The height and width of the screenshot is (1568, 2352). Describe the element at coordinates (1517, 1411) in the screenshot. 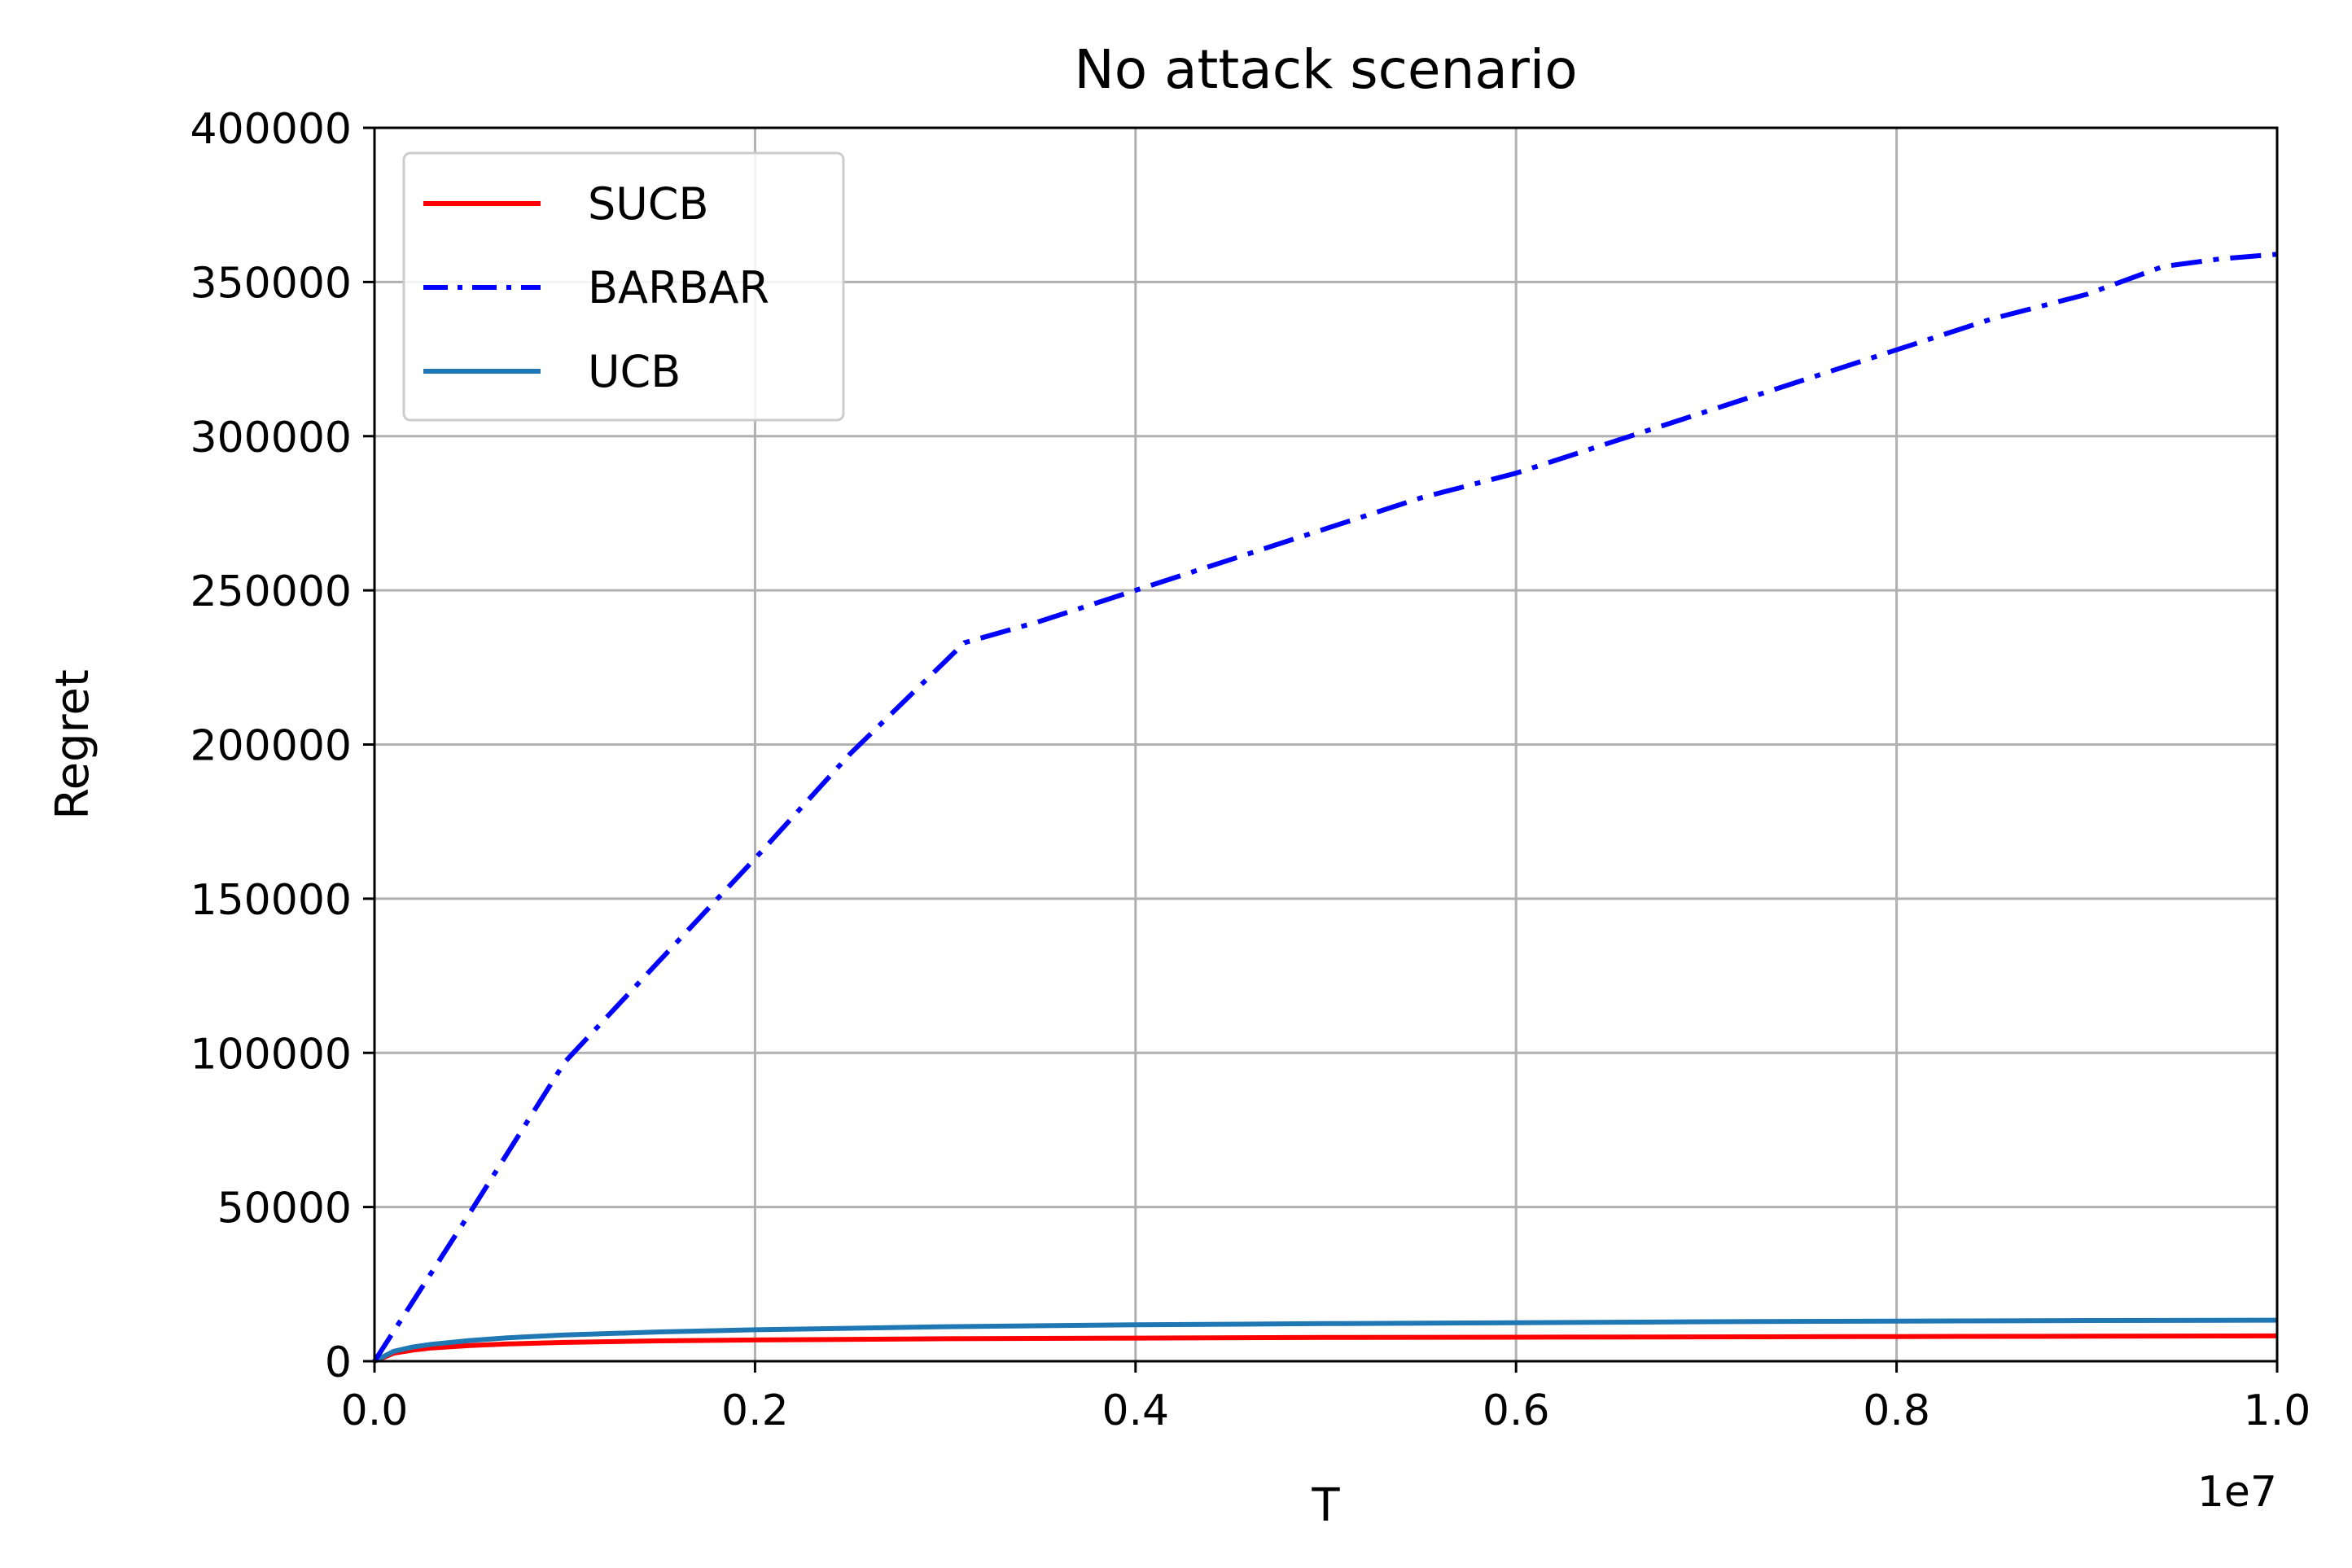

I see `x-tick-label: 0.6` at that location.